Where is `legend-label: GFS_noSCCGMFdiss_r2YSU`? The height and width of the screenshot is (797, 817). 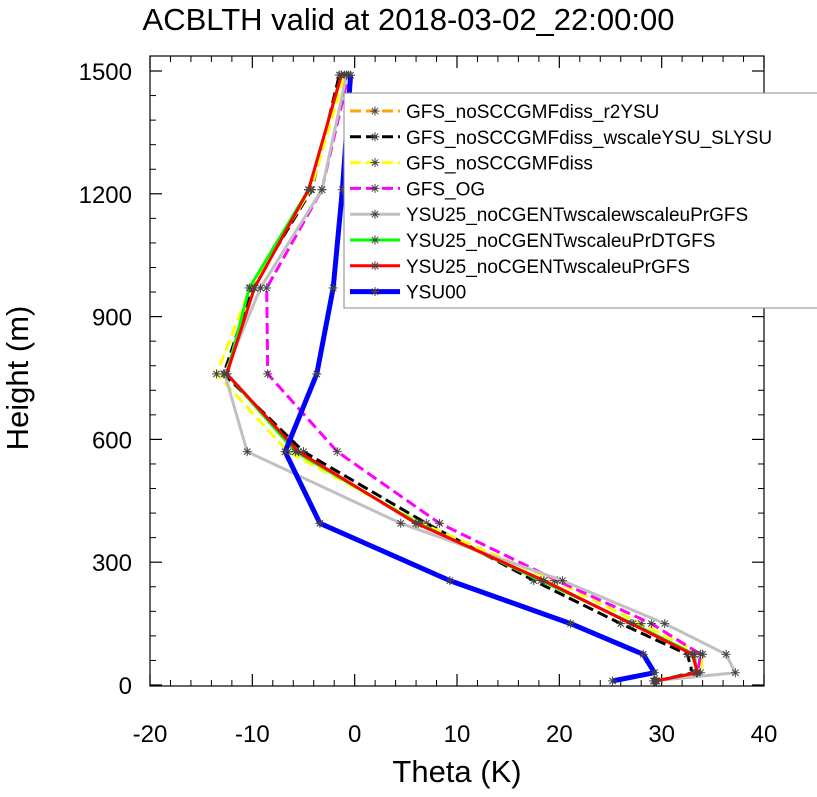 legend-label: GFS_noSCCGMFdiss_r2YSU is located at coordinates (532, 112).